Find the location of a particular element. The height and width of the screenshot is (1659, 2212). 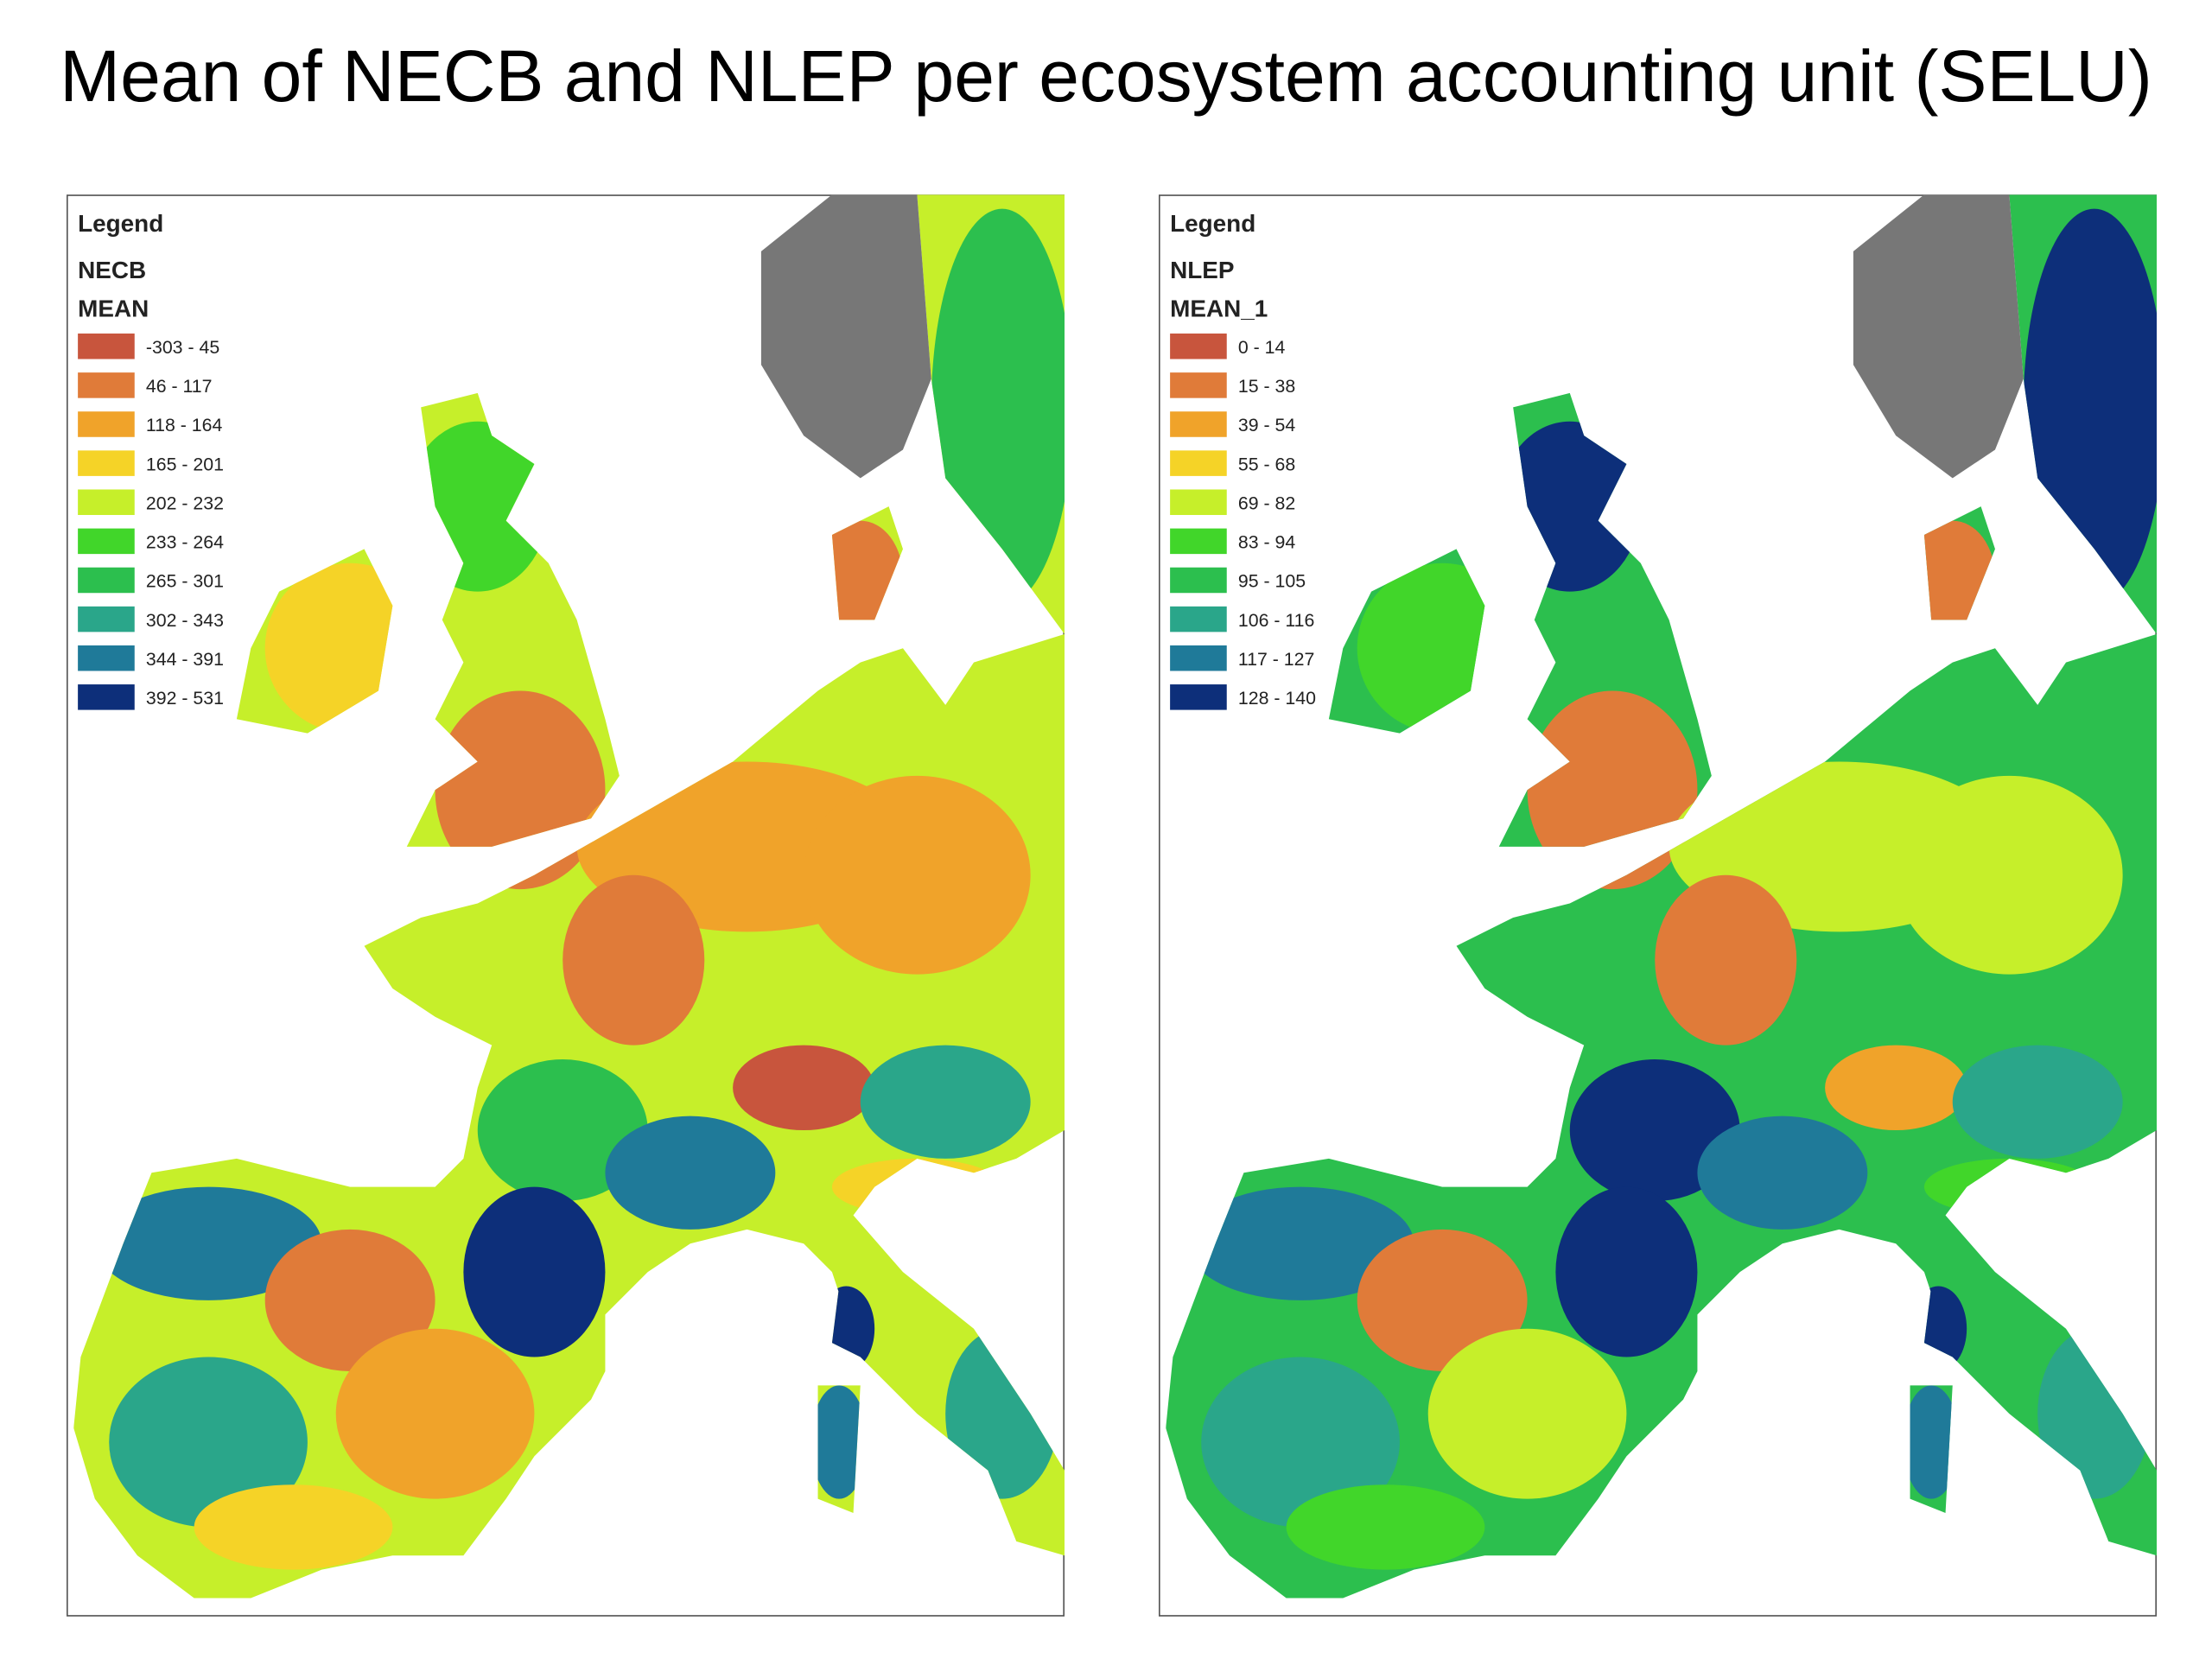

legend-label: 233 - 264 is located at coordinates (185, 542).